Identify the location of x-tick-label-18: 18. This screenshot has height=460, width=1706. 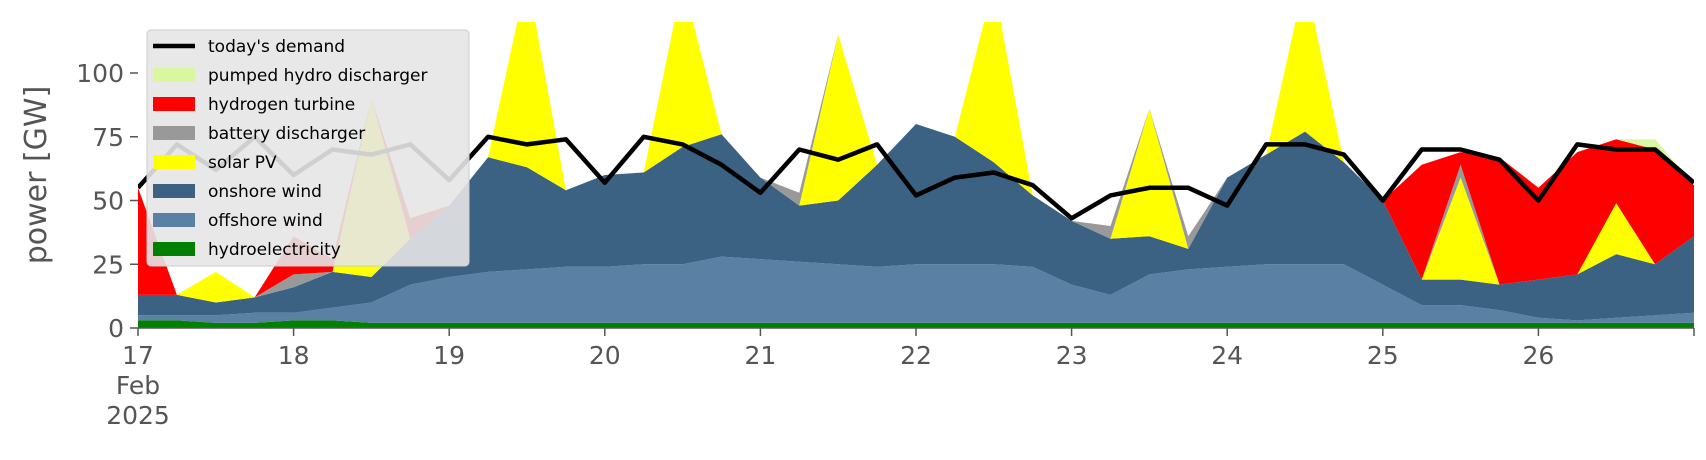
(294, 355).